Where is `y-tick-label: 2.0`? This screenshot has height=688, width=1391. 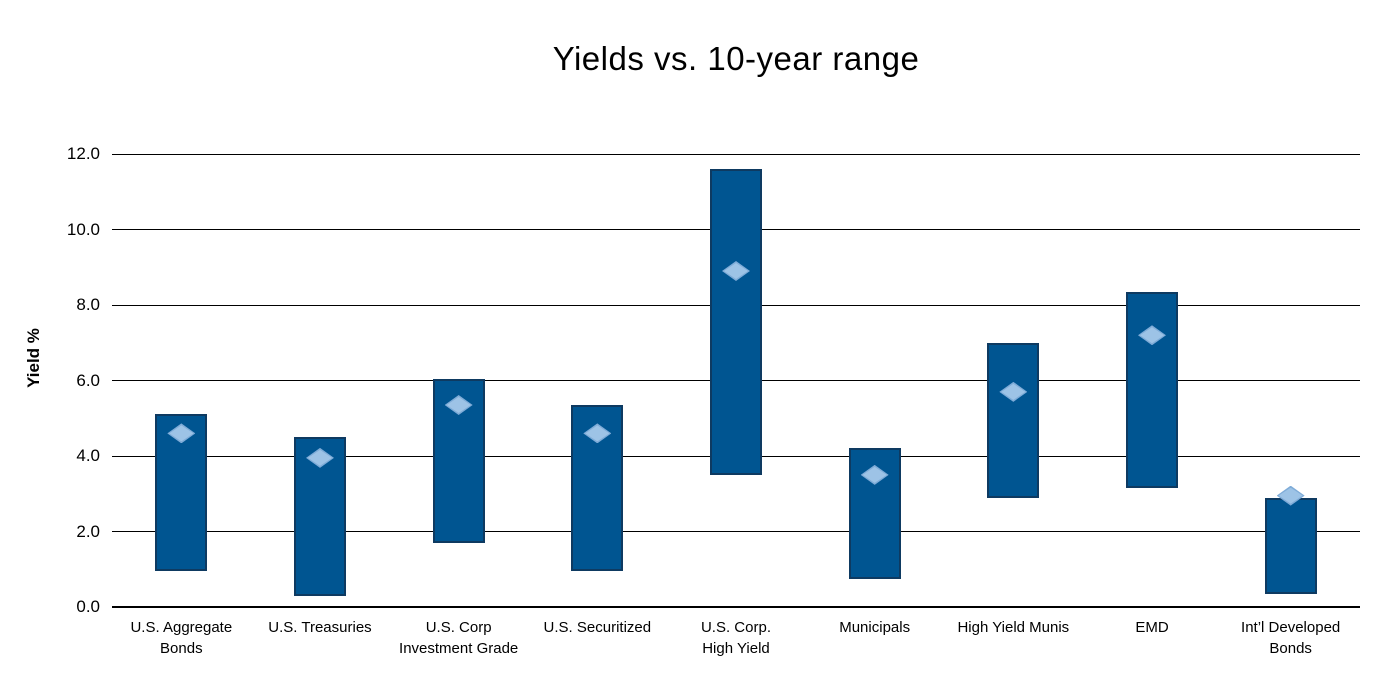 y-tick-label: 2.0 is located at coordinates (88, 531).